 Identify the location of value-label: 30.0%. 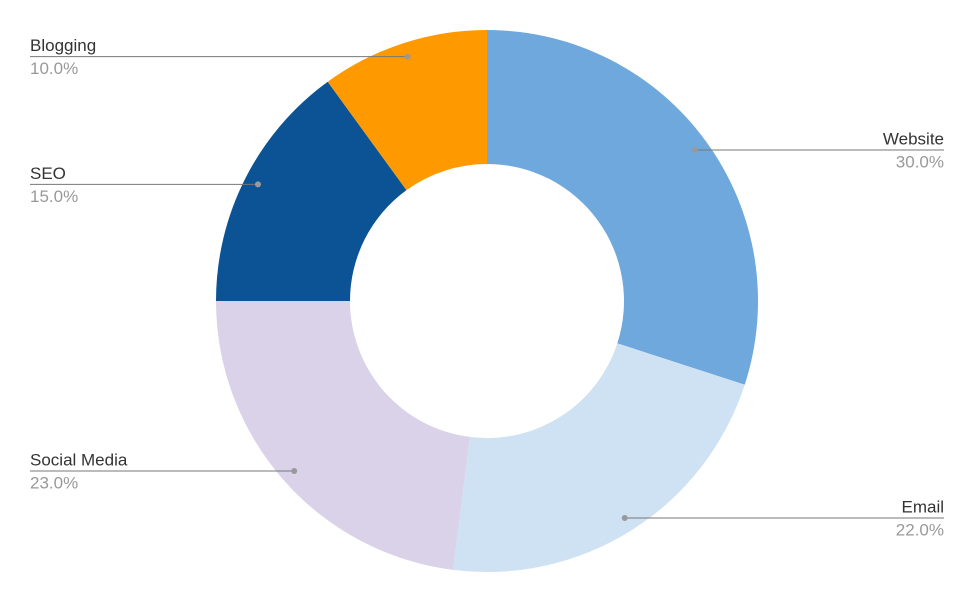
(920, 161).